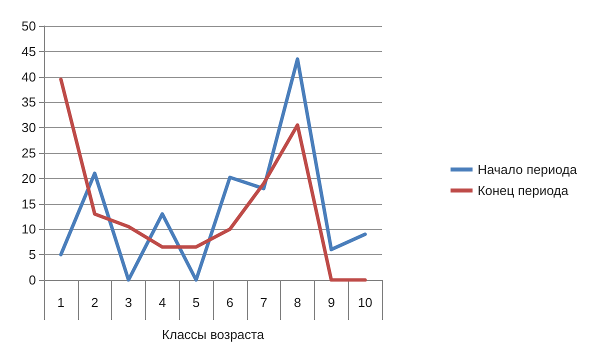 The image size is (600, 360). What do you see at coordinates (298, 302) in the screenshot?
I see `x-tick-label: 8` at bounding box center [298, 302].